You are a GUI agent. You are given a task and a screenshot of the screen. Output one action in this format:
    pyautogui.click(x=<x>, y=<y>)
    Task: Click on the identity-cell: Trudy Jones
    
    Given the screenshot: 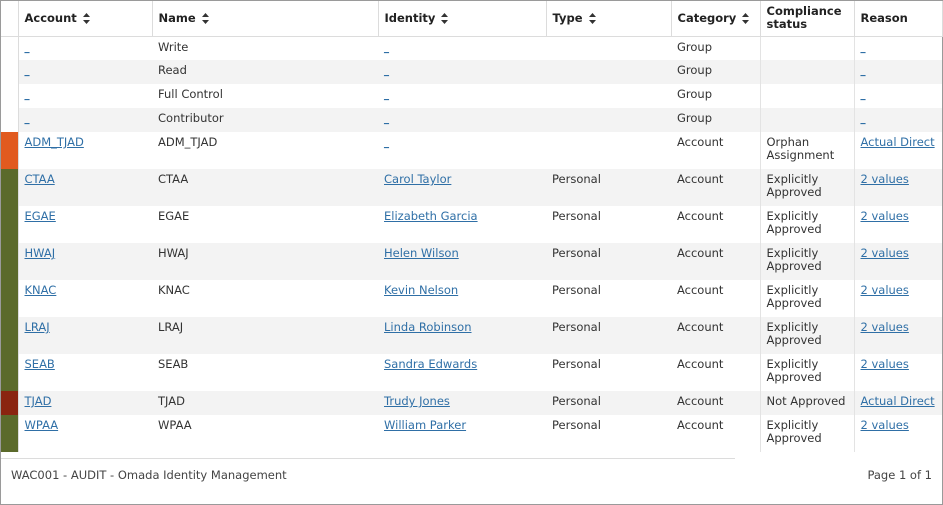 What is the action you would take?
    pyautogui.click(x=462, y=403)
    